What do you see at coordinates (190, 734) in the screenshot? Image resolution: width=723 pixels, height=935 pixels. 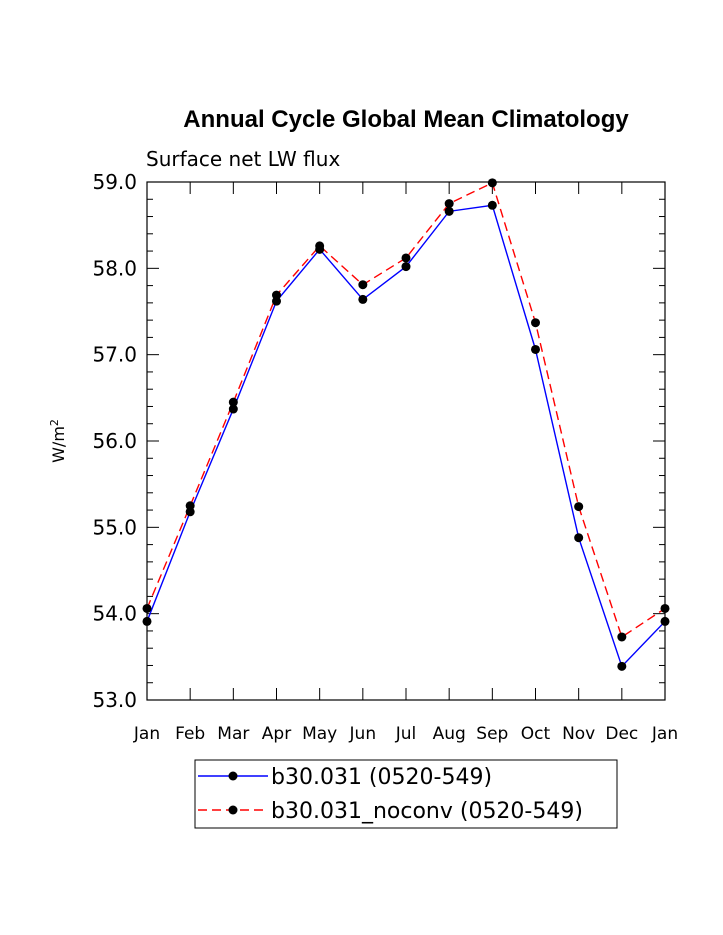 I see `x-tick-label: Feb` at bounding box center [190, 734].